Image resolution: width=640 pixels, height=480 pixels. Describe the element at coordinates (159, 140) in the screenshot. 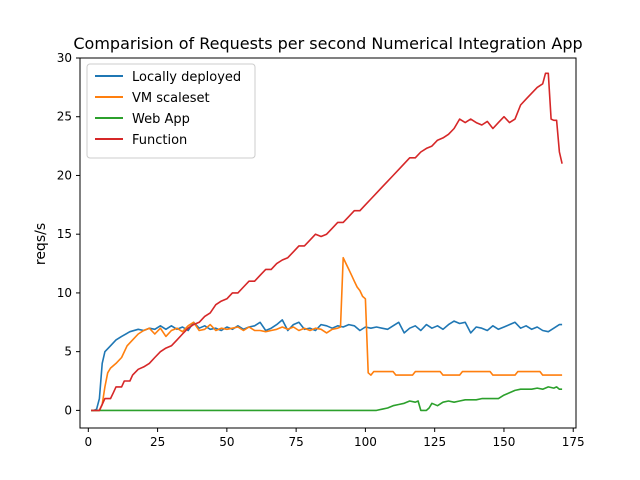

I see `legend-label: Function` at that location.